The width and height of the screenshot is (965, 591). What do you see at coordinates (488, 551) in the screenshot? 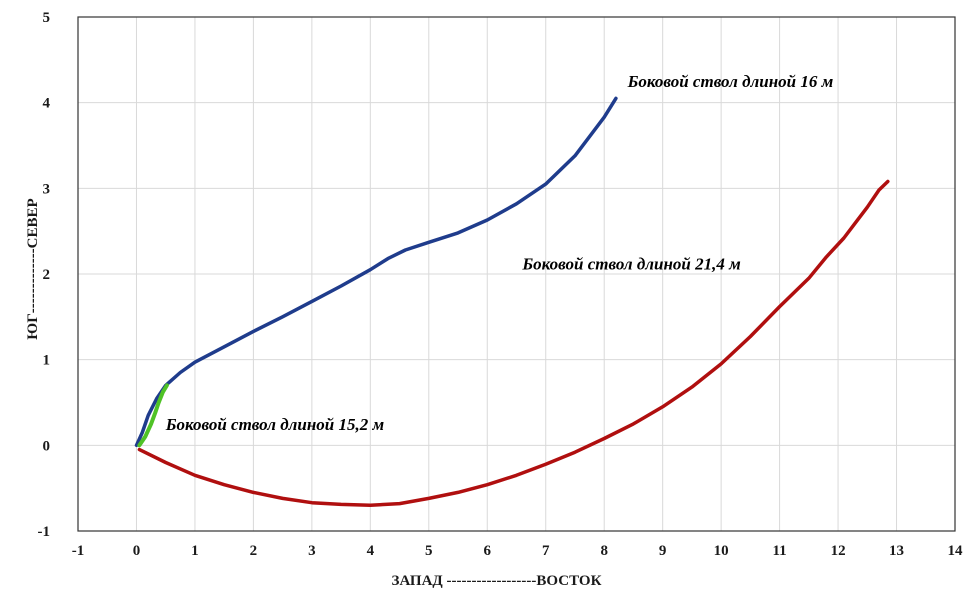
I see `x-tick-label: 6` at bounding box center [488, 551].